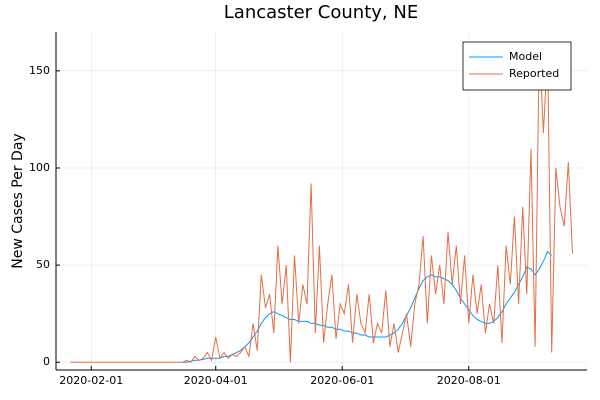  Describe the element at coordinates (18, 200) in the screenshot. I see `y-axis-label: New Cases Per Day` at that location.